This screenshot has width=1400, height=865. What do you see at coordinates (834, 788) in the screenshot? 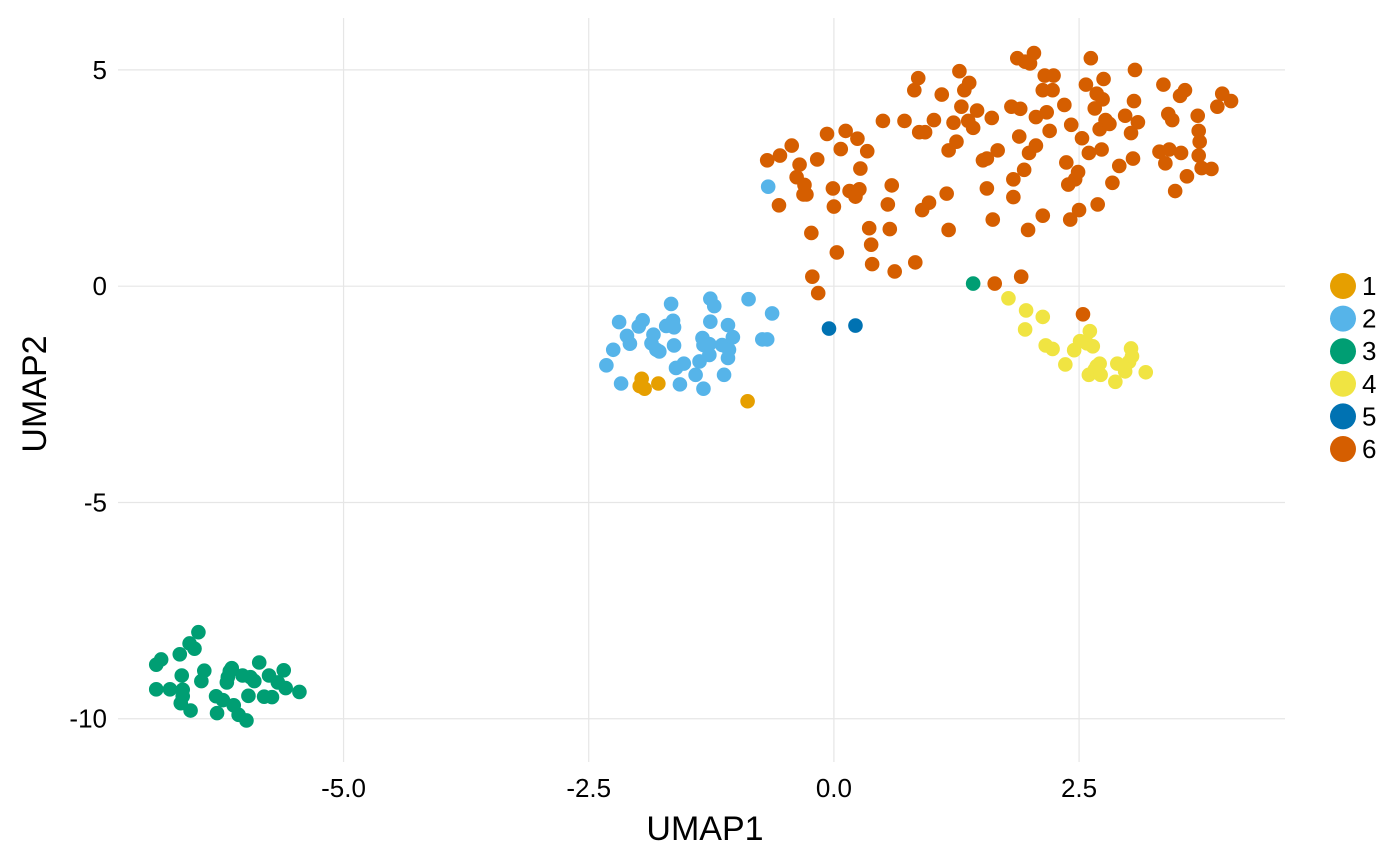
I see `x-tick-label: 0.0` at bounding box center [834, 788].